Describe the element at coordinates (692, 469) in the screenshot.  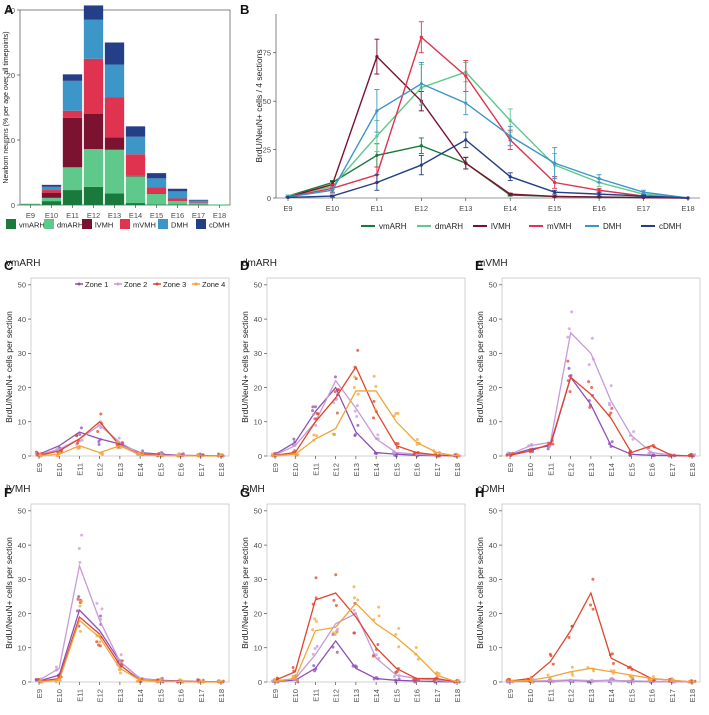
I see `x-tick-label: E18` at that location.